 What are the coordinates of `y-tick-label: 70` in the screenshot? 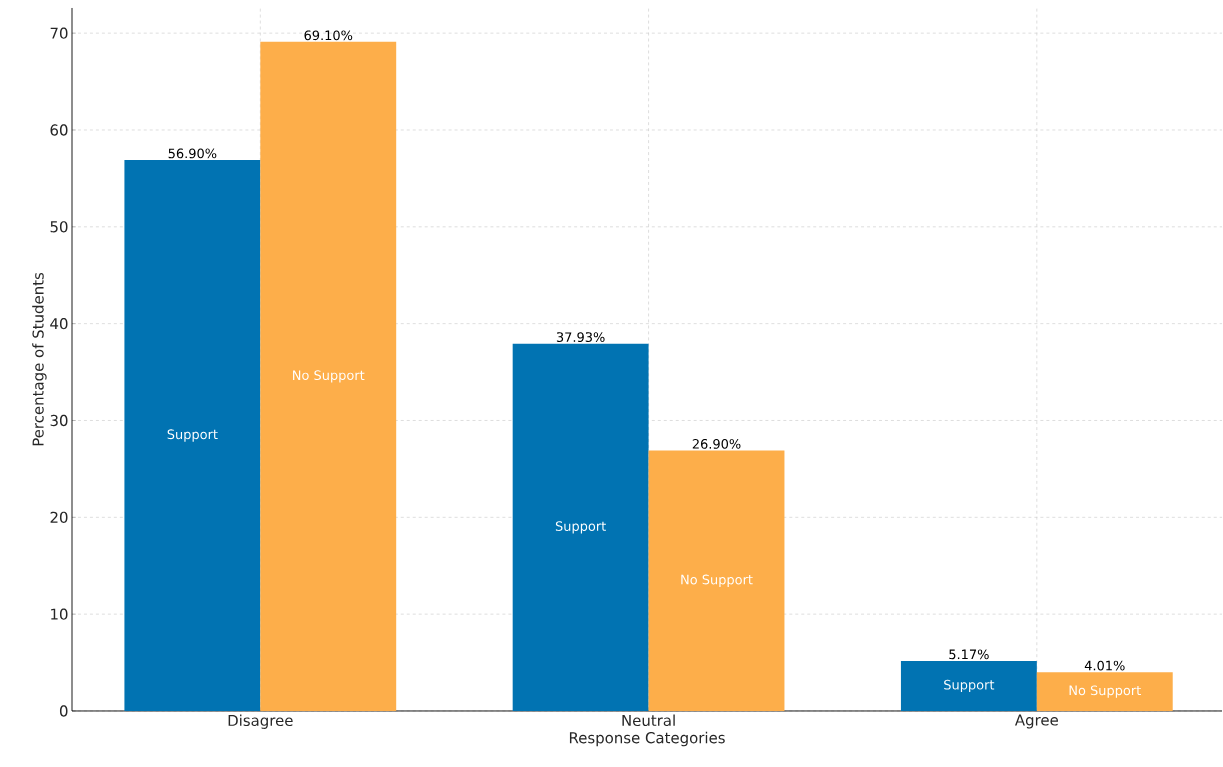 It's located at (59, 33).